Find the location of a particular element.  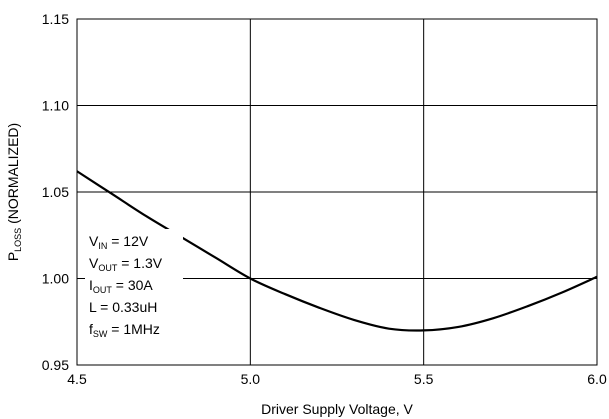

y-axis-label-rest: (NORMALIZED) is located at coordinates (13, 175).